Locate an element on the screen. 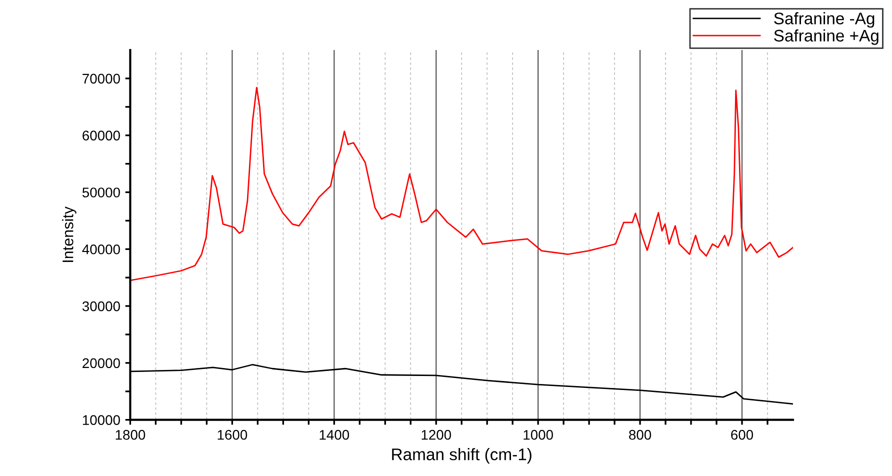 The image size is (892, 476). y-tick-label: 40000 is located at coordinates (101, 249).